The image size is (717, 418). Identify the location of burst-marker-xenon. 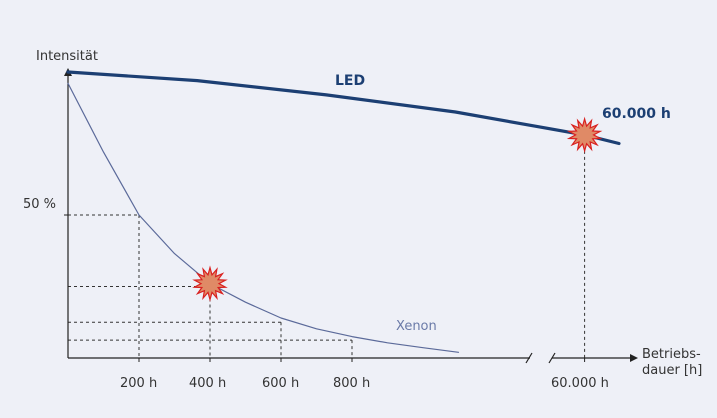
(210, 283).